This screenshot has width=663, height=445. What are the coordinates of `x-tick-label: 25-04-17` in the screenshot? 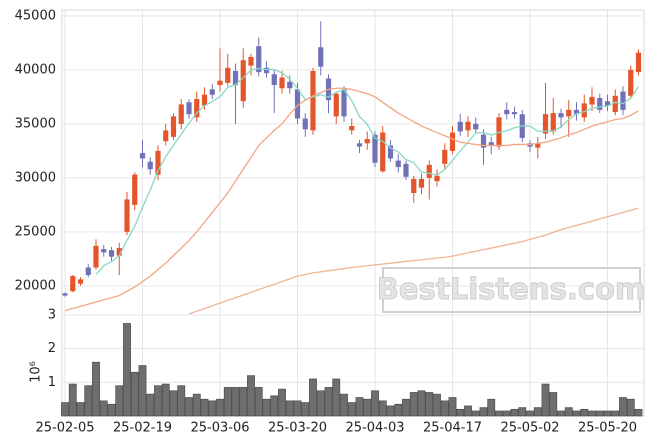 It's located at (452, 428).